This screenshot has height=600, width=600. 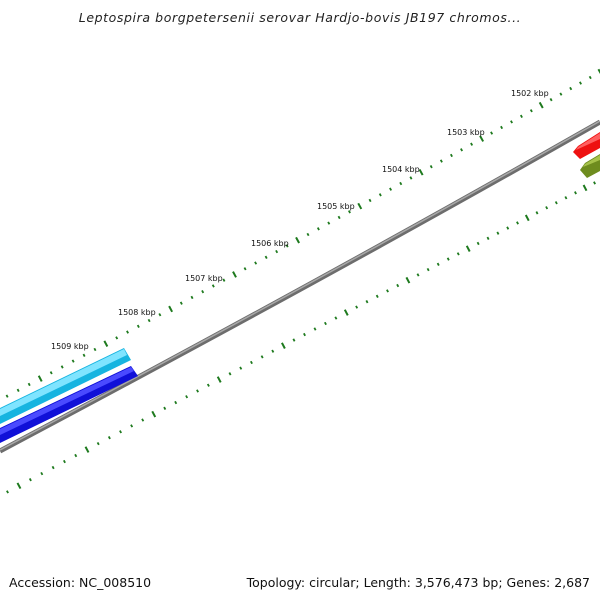 I want to click on feature-olive-arrow, so click(x=590, y=166).